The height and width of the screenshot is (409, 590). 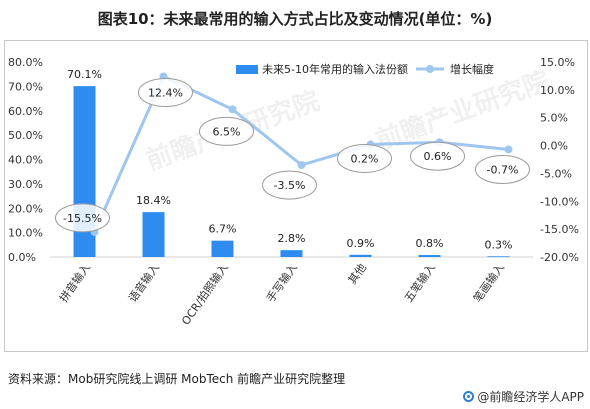 What do you see at coordinates (25, 135) in the screenshot?
I see `y-left-tick-label: 50.0%` at bounding box center [25, 135].